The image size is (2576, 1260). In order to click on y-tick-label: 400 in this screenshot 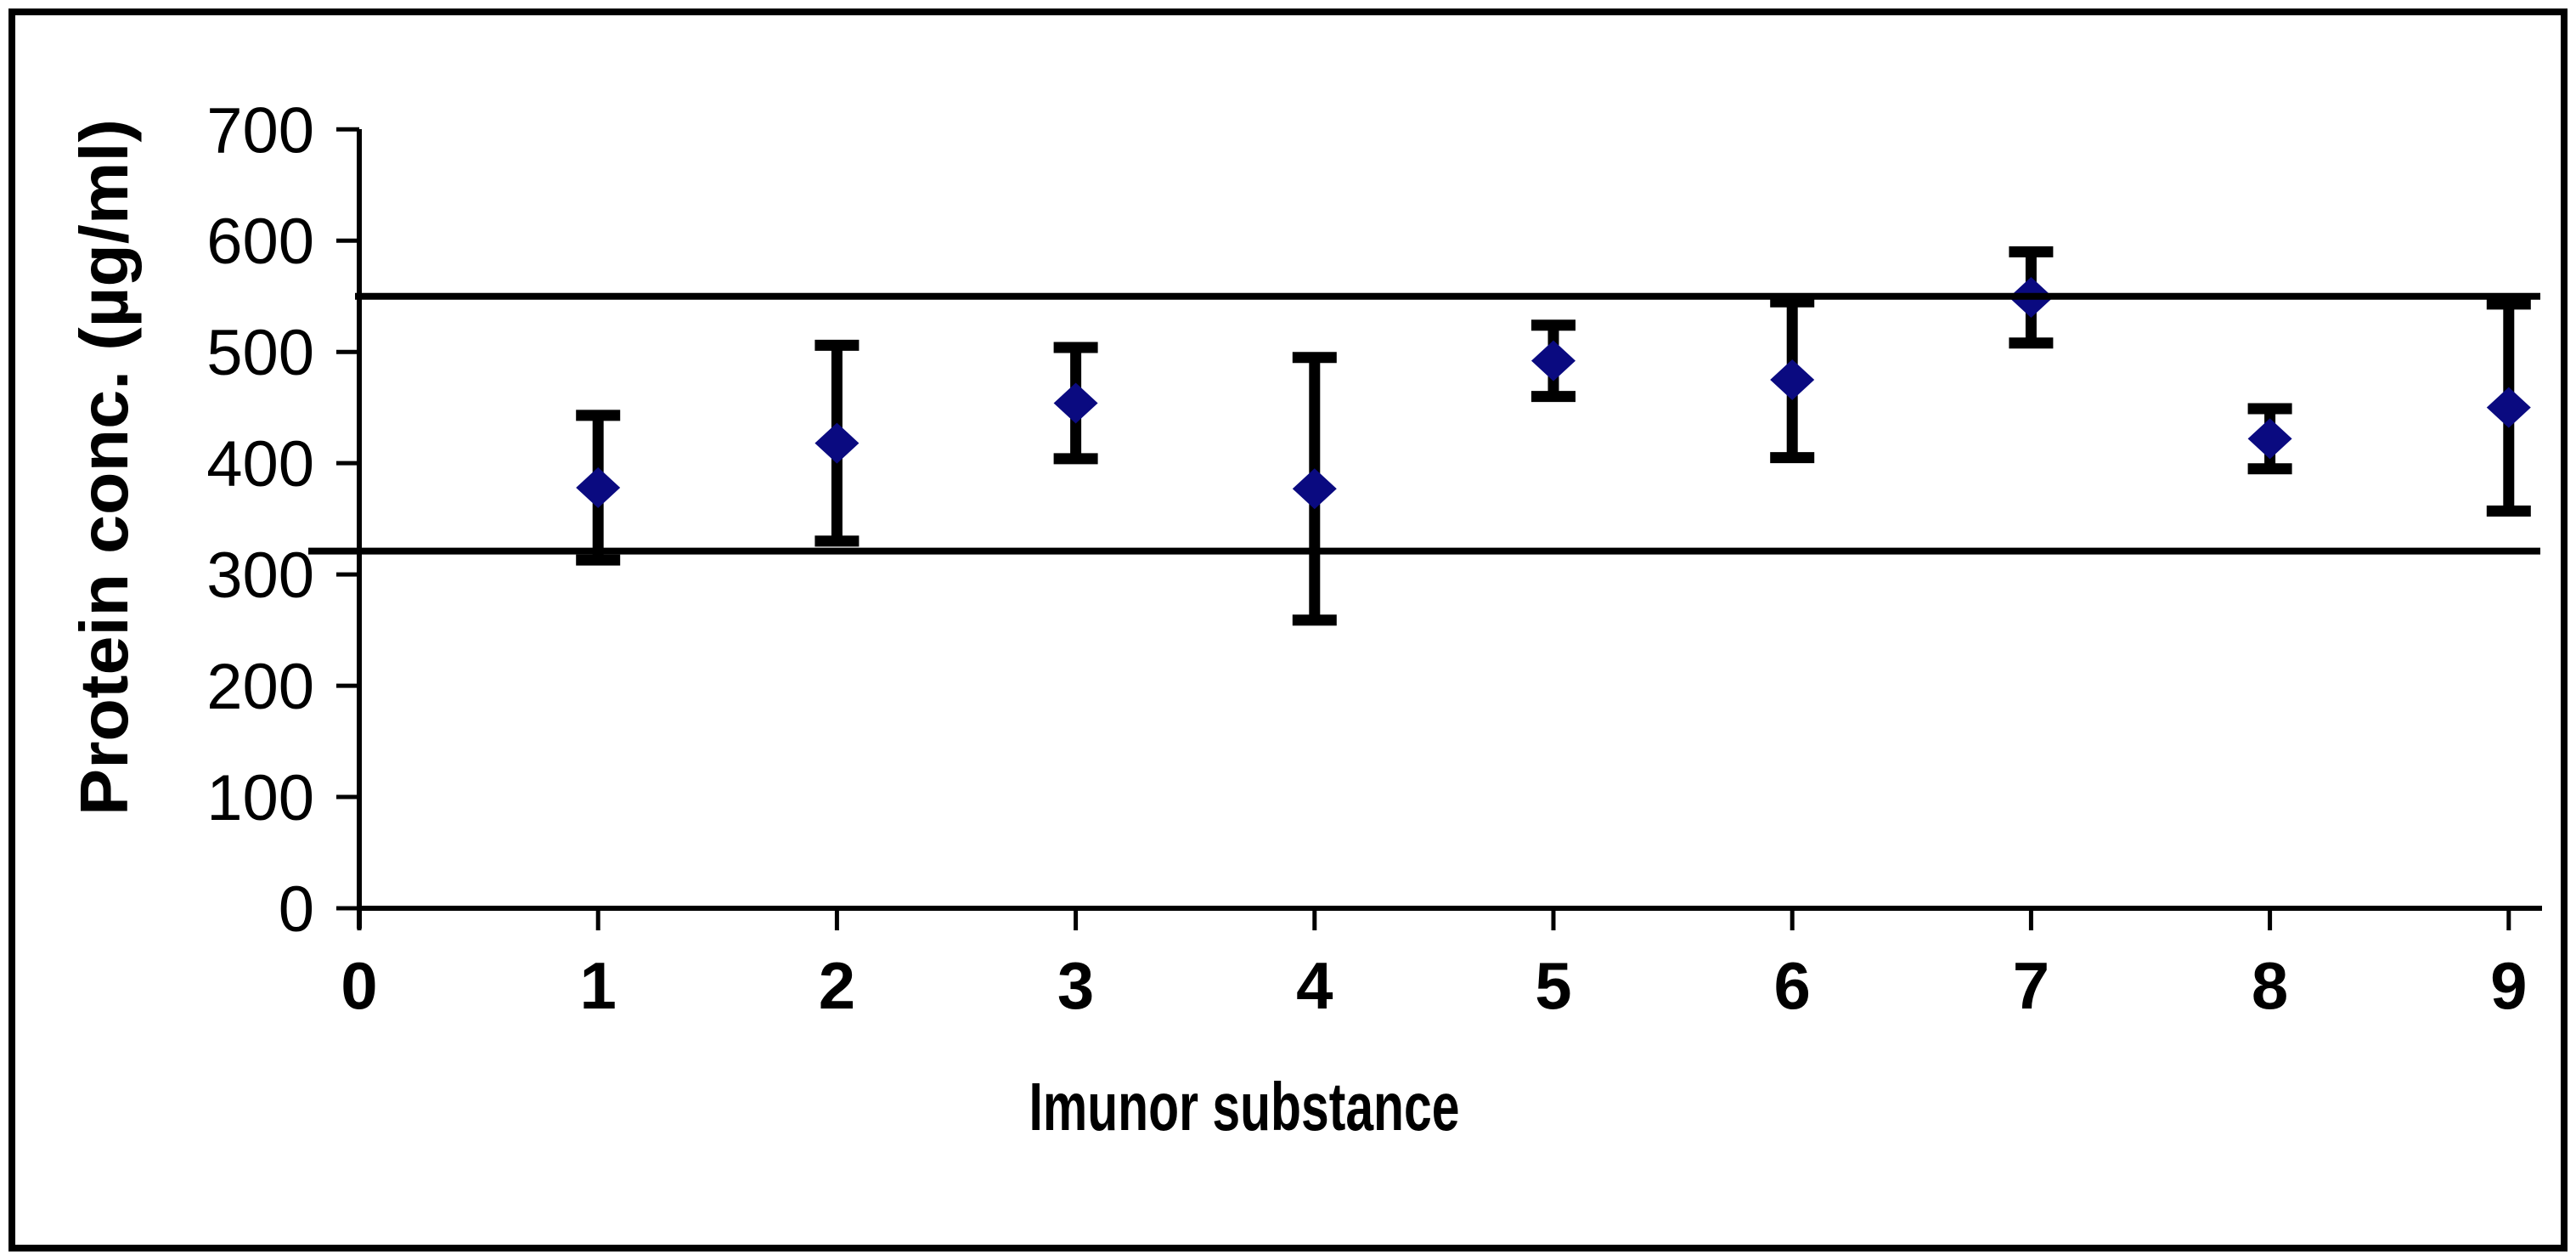, I will do `click(260, 464)`.